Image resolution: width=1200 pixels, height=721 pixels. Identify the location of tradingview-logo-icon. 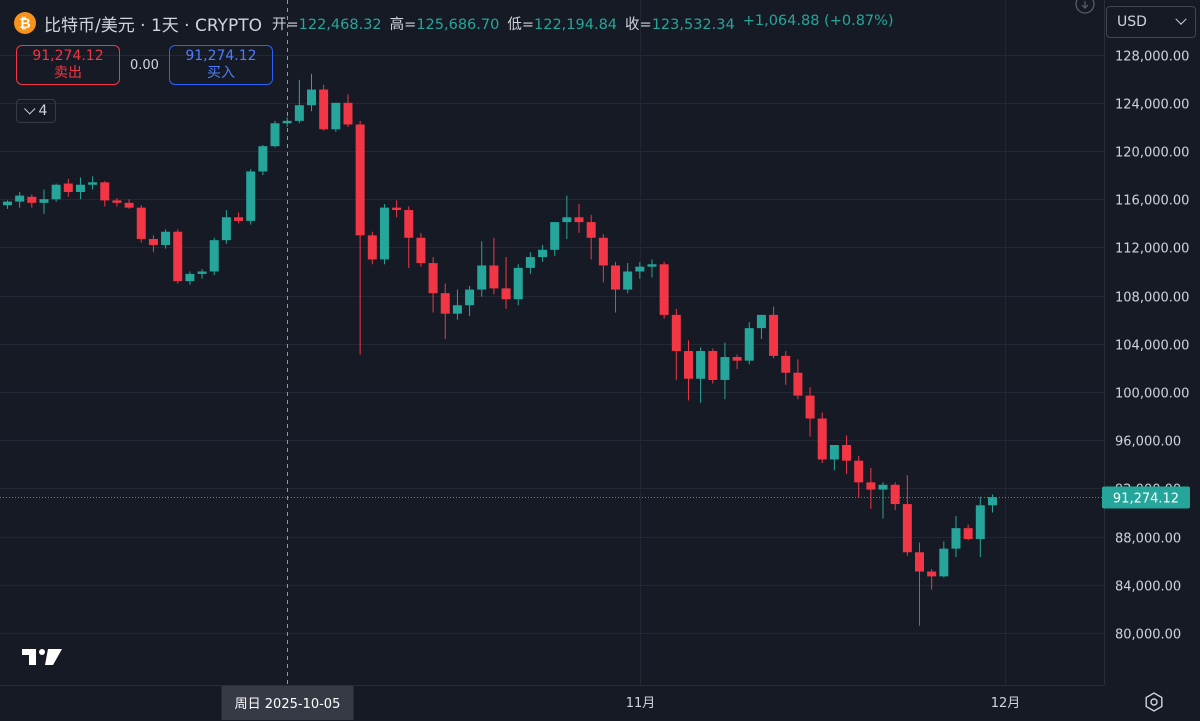
(42, 656).